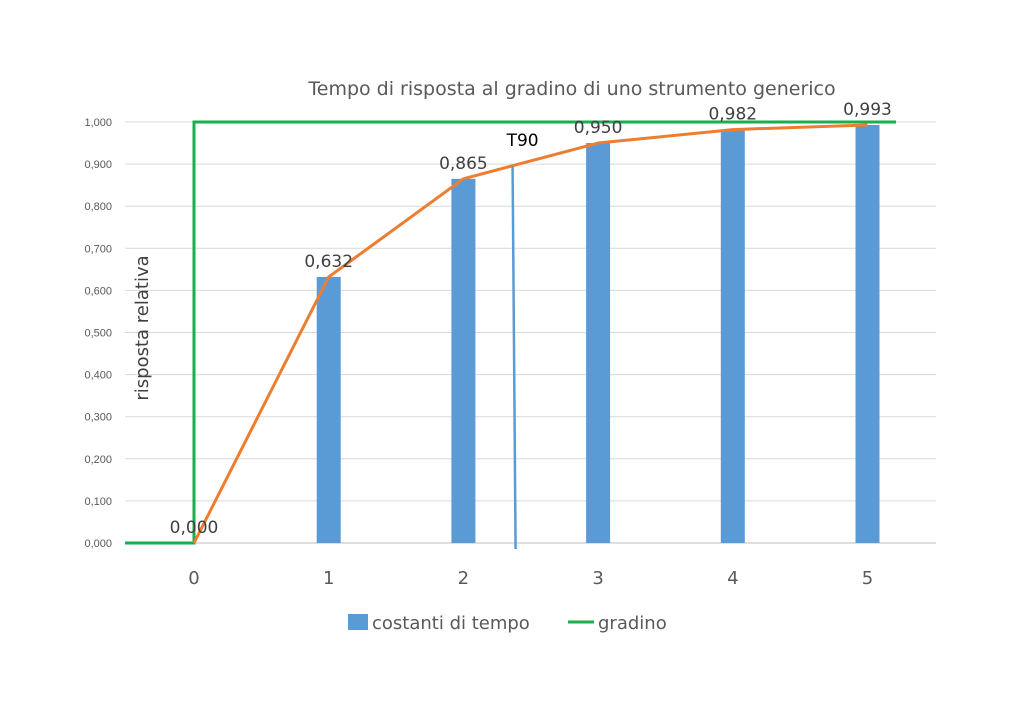  What do you see at coordinates (867, 110) in the screenshot?
I see `data-label: 0,993` at bounding box center [867, 110].